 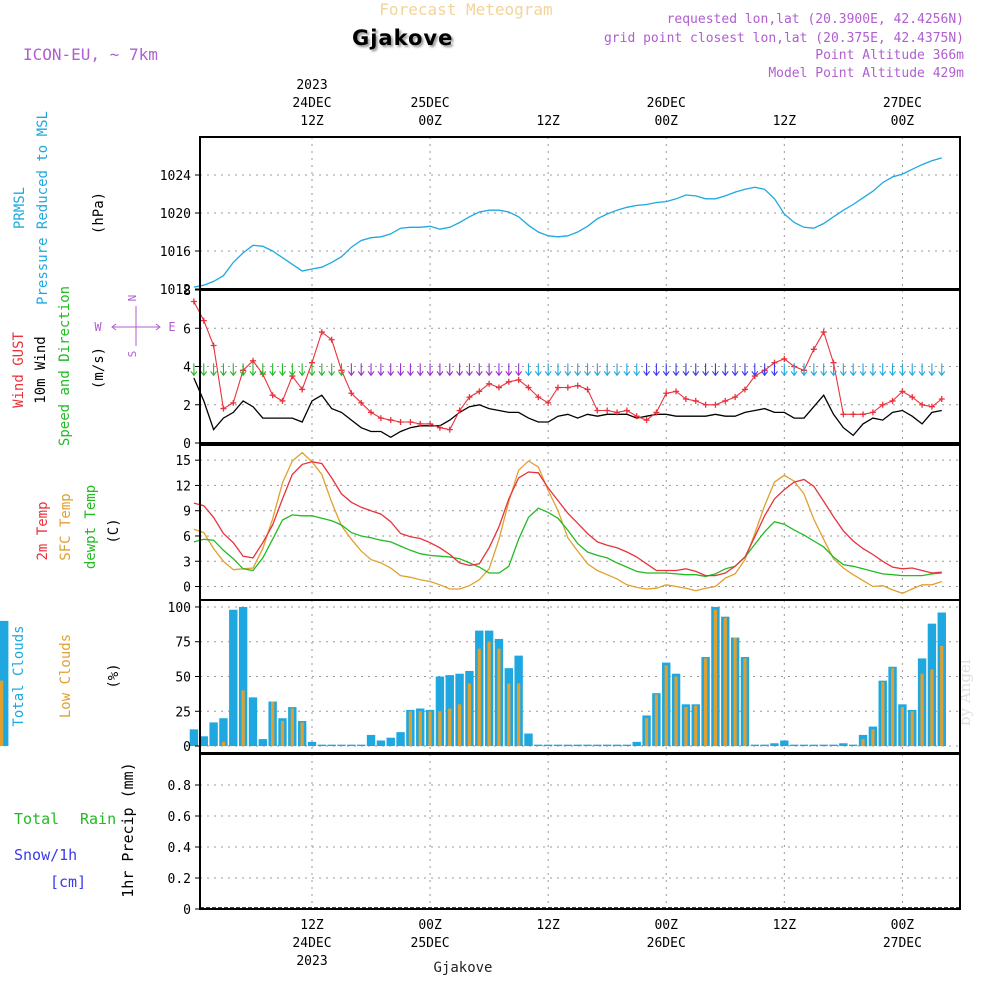 What do you see at coordinates (98, 327) in the screenshot?
I see `compass-w: W` at bounding box center [98, 327].